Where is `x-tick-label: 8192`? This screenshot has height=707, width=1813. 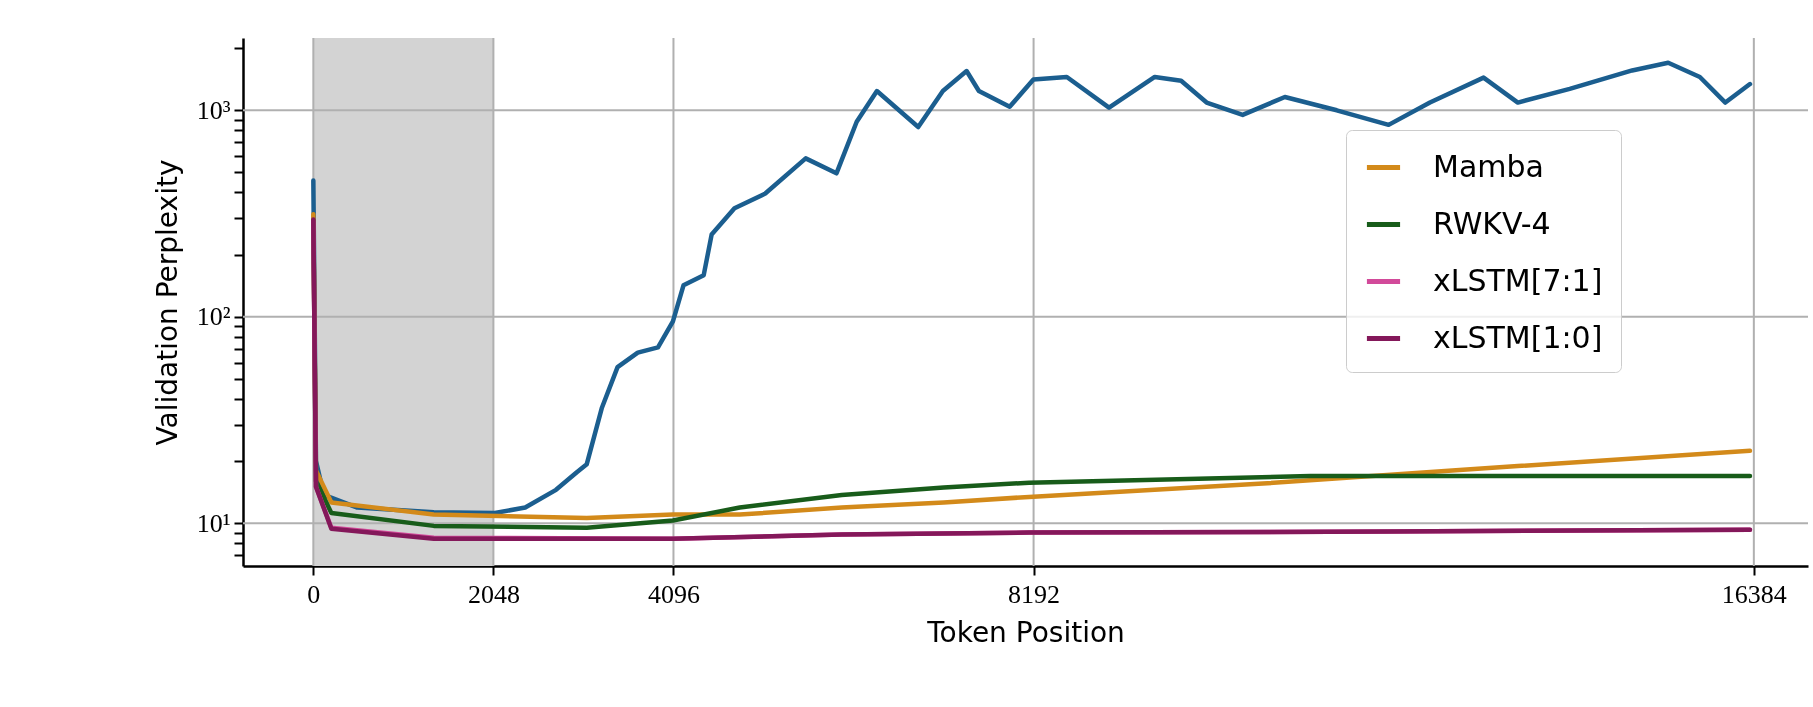 x-tick-label: 8192 is located at coordinates (1034, 594).